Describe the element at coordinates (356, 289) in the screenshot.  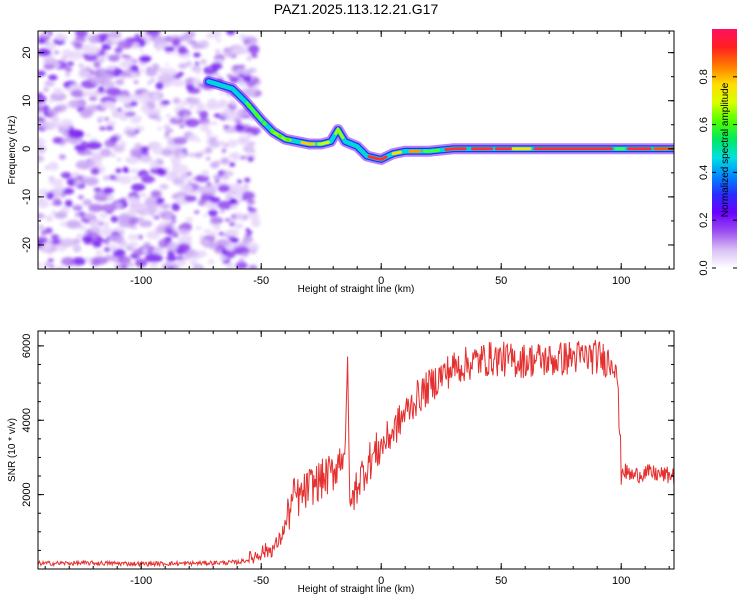
I see `spectrogram-x-axis-label: Height of straight line (km)` at that location.